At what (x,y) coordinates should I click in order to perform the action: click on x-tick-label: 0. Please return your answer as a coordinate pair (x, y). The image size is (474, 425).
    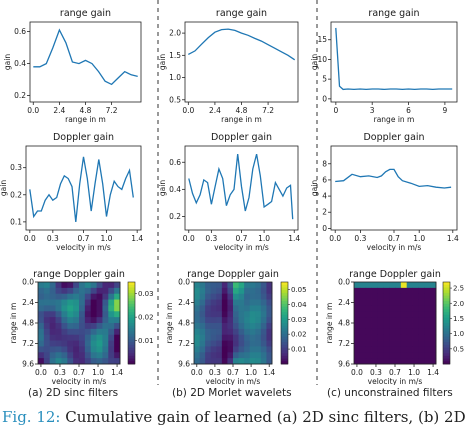
    Looking at the image, I should click on (335, 110).